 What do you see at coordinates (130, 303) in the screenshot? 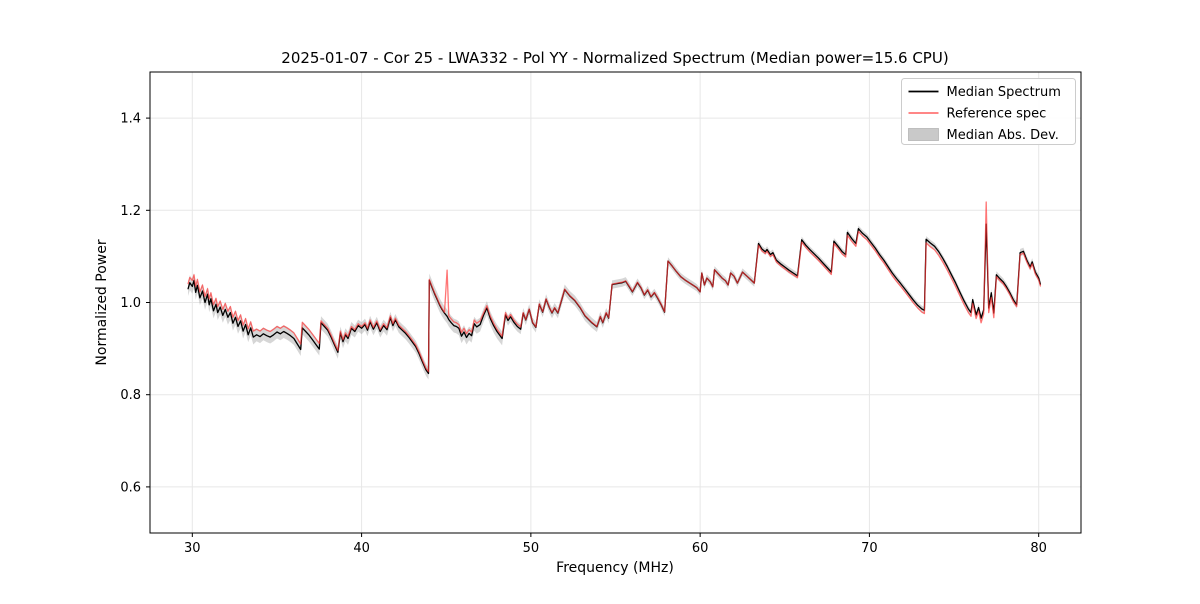
I see `y-tick-label: 1.0` at bounding box center [130, 303].